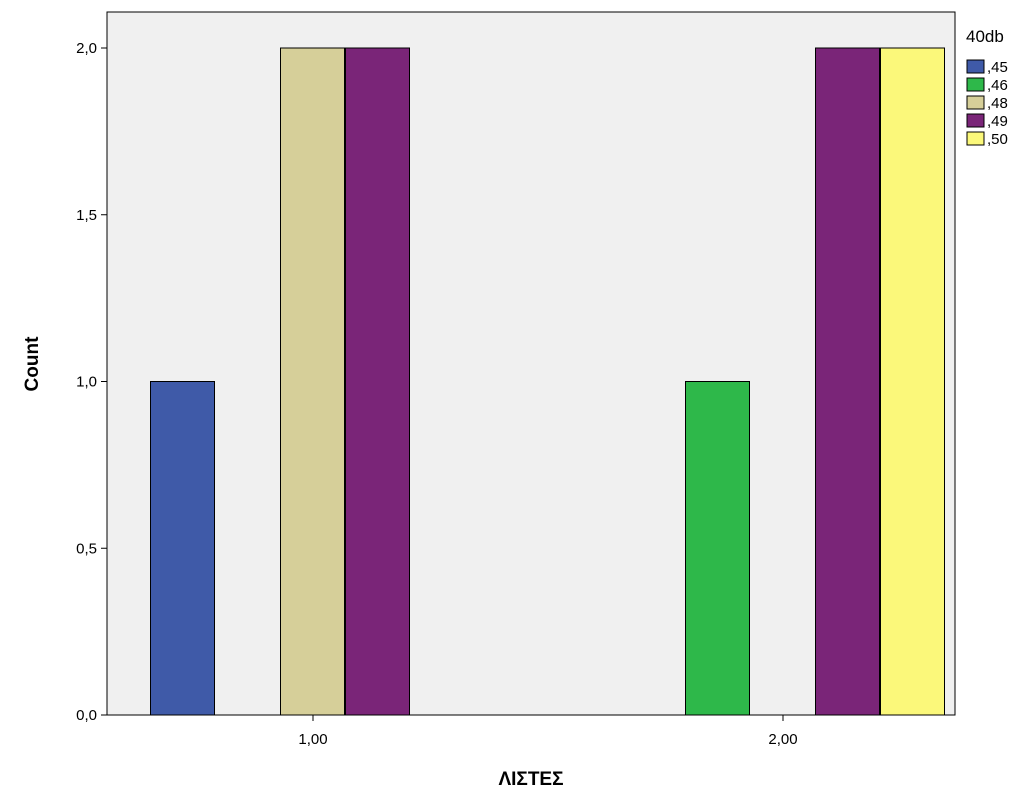 The height and width of the screenshot is (791, 1033). What do you see at coordinates (997, 121) in the screenshot?
I see `legend-label: ,49` at bounding box center [997, 121].